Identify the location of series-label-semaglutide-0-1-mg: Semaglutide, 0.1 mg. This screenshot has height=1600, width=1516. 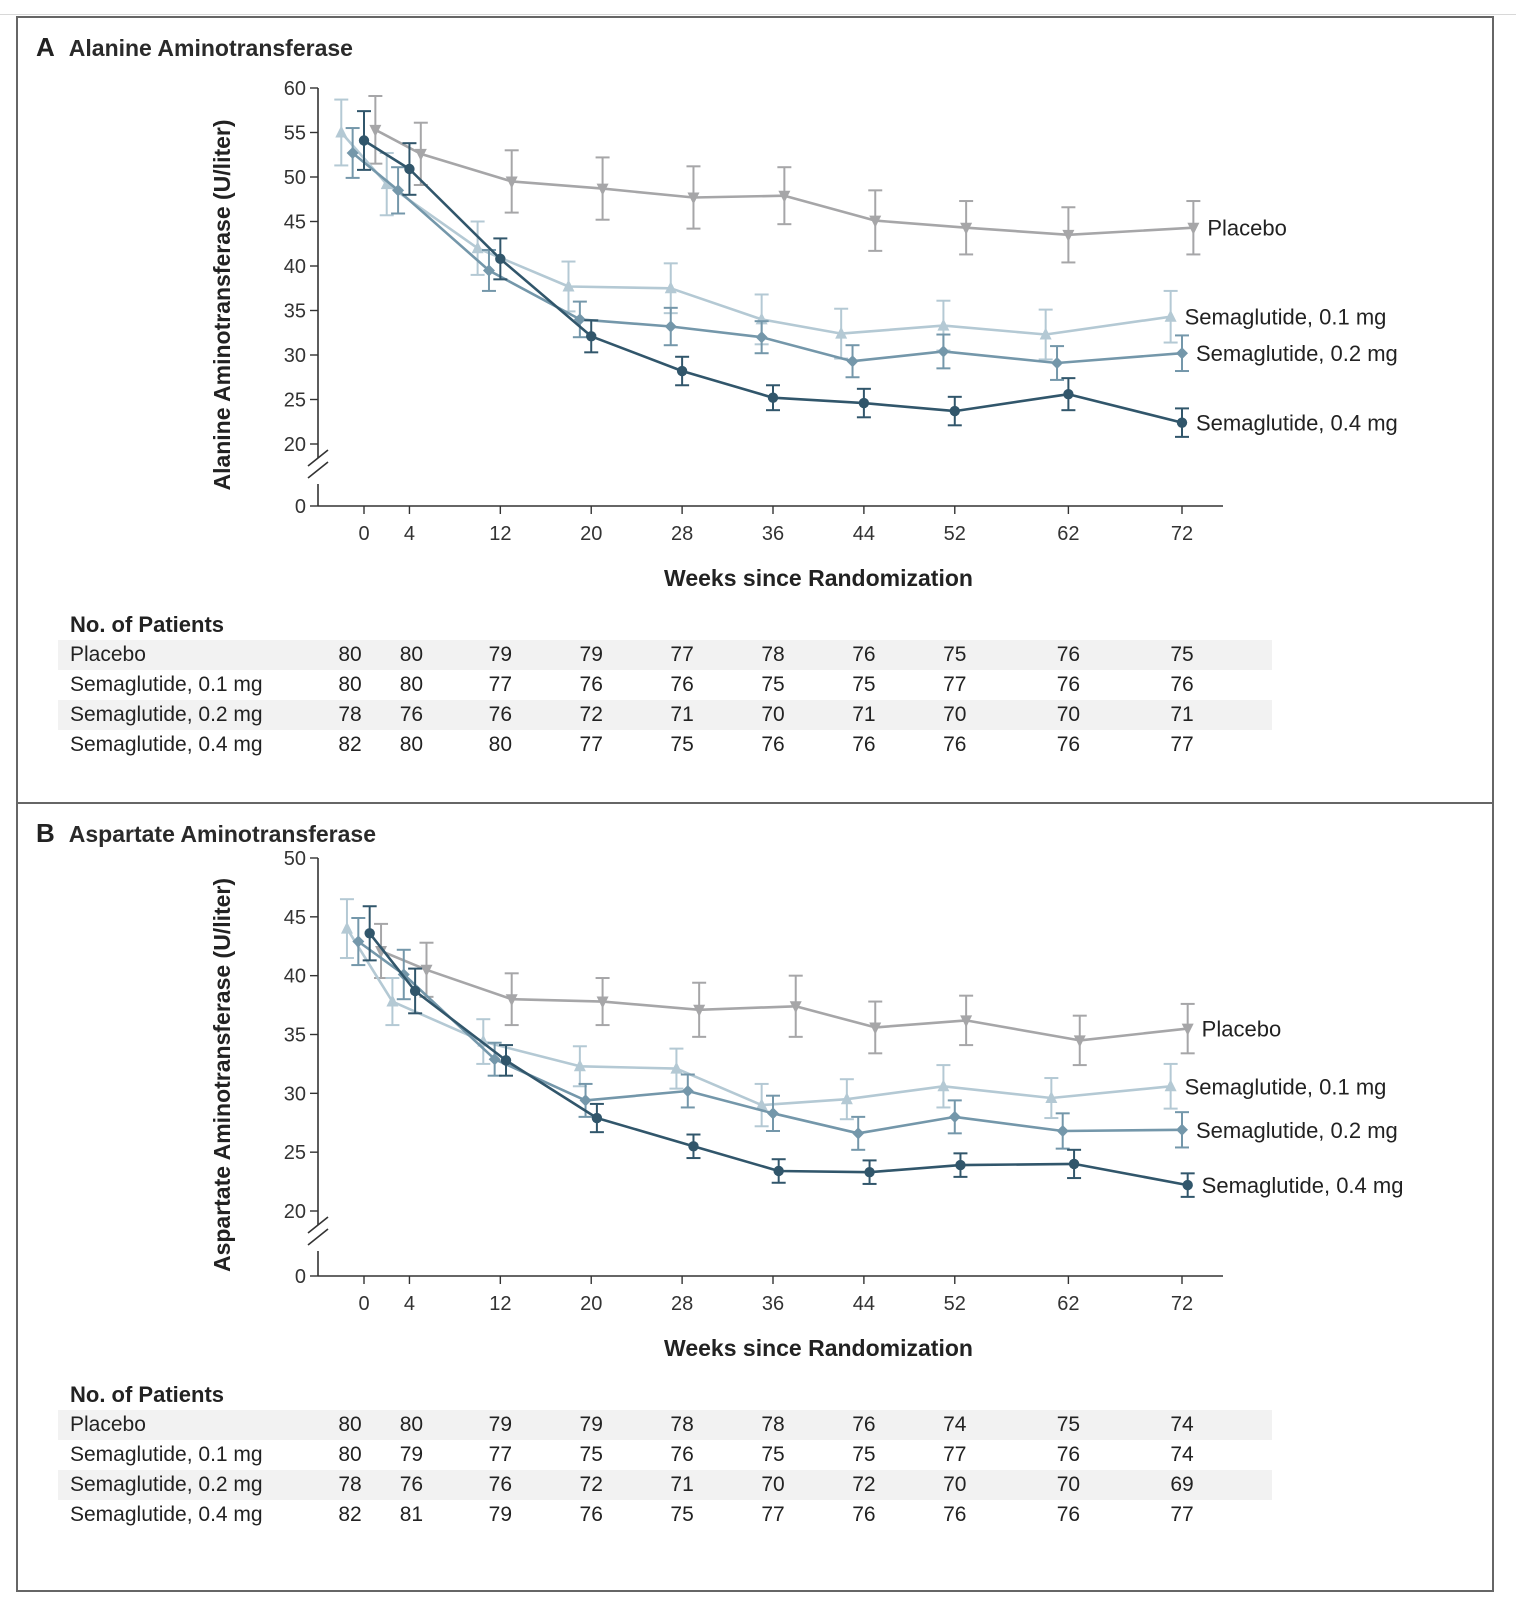
(1286, 317).